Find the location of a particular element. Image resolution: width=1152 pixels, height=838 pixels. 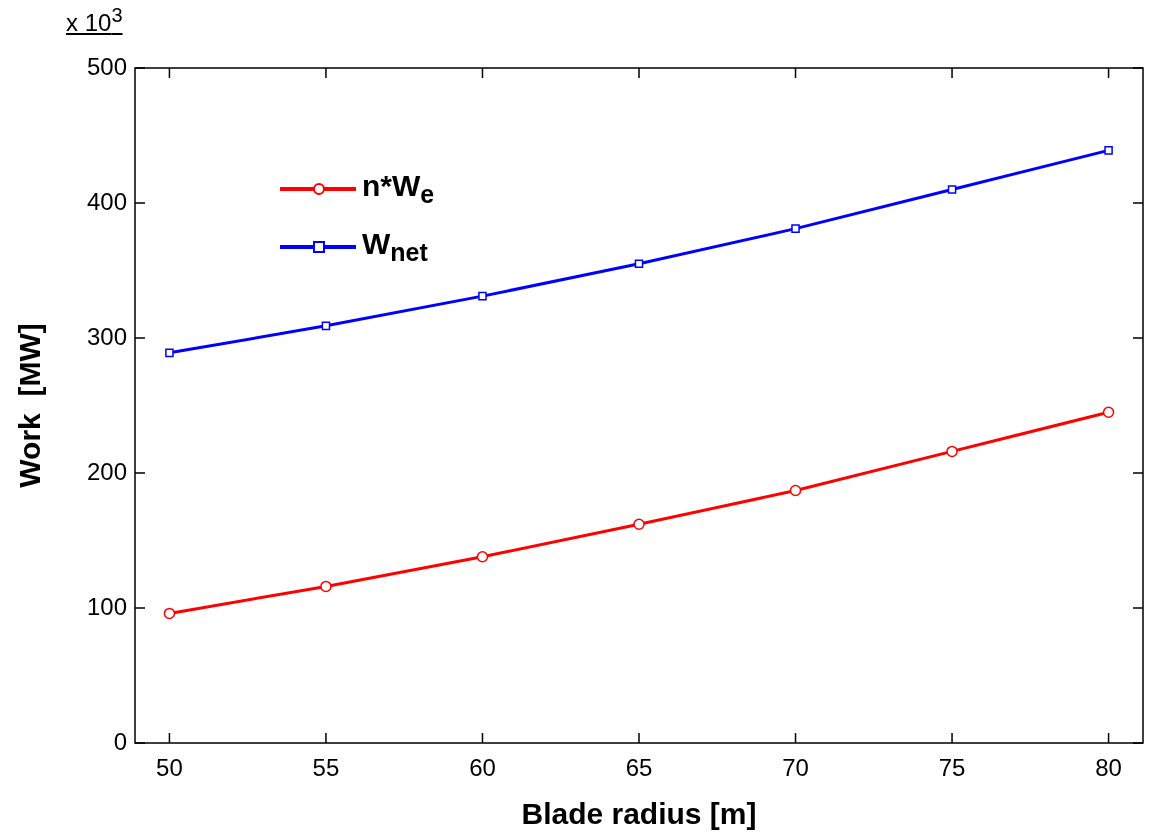

x-tick-label: 50 is located at coordinates (169, 768).